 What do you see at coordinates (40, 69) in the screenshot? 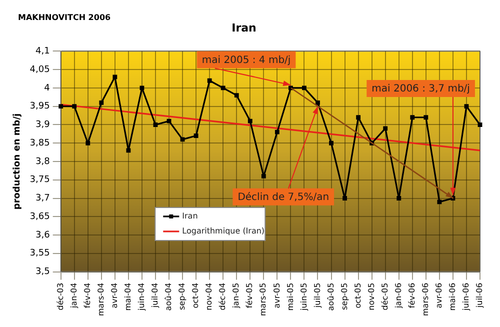
I see `y-tick-label: 4,05` at bounding box center [40, 69].